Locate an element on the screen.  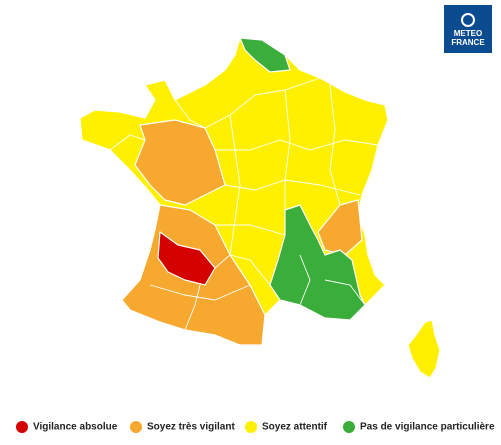
green-zone-north is located at coordinates (265, 55).